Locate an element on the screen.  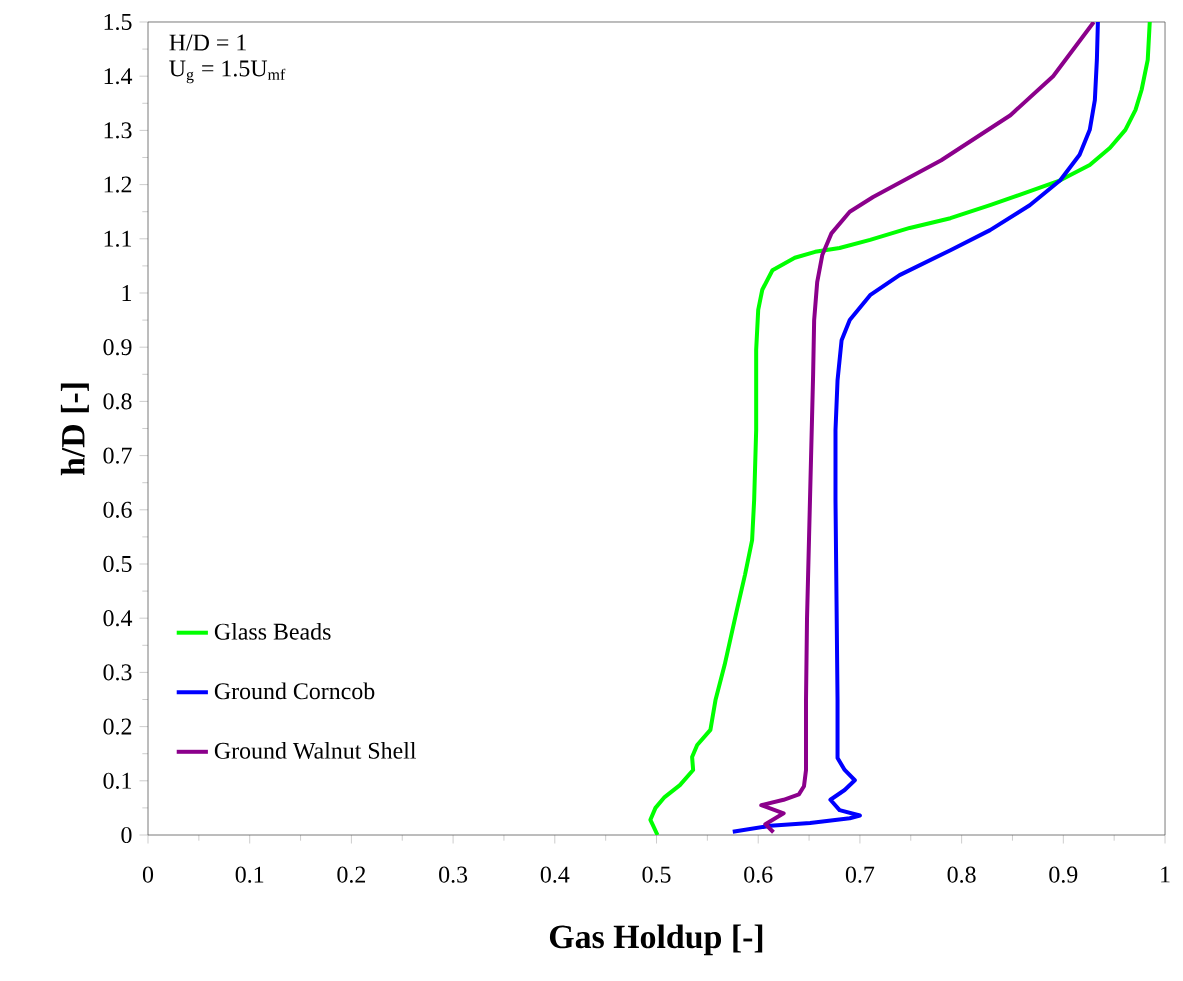
annotation: U$_{g}$ = 1.5U$_{mf}$ is located at coordinates (227, 72).